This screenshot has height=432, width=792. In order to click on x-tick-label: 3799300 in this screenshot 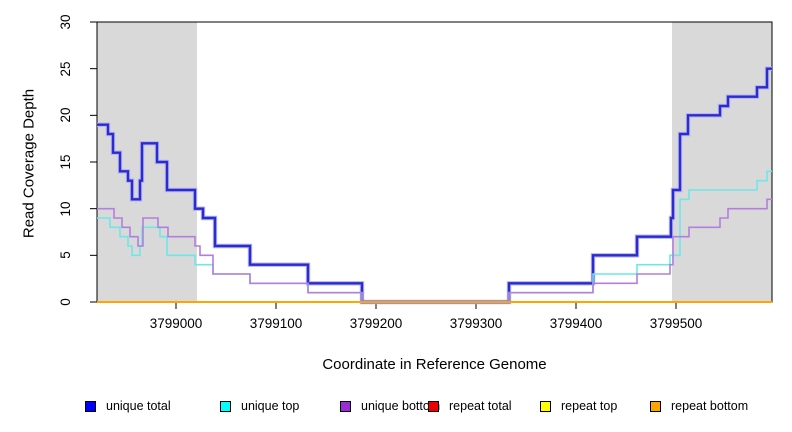, I will do `click(476, 323)`.